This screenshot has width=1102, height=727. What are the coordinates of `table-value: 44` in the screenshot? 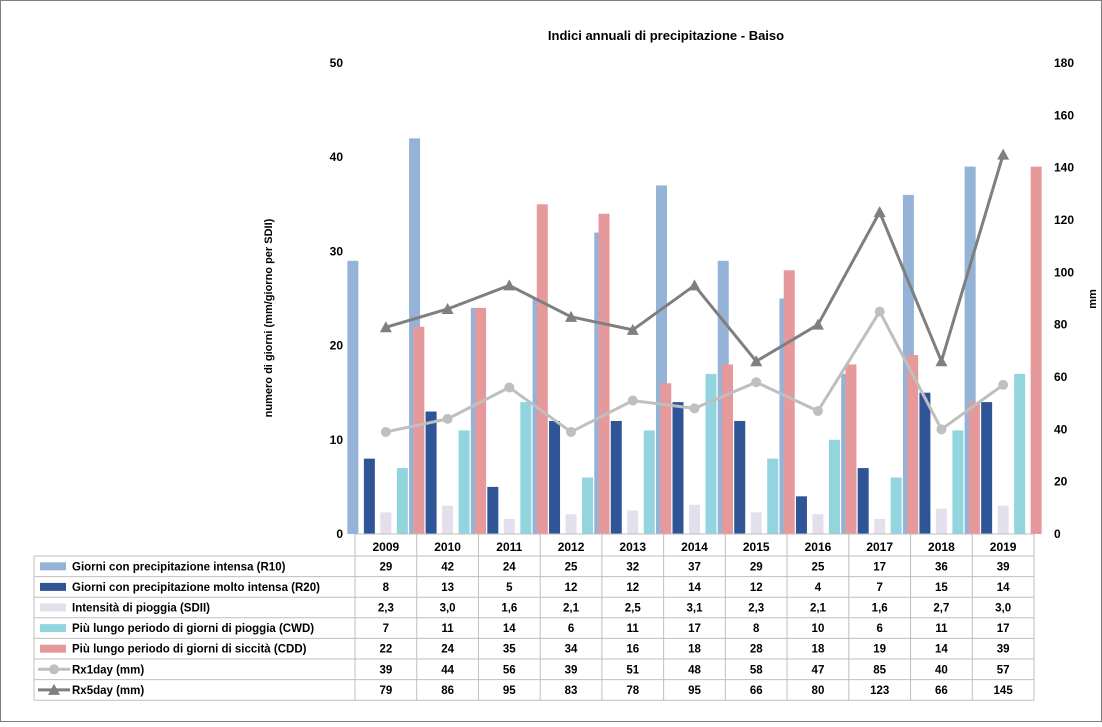 It's located at (447, 670).